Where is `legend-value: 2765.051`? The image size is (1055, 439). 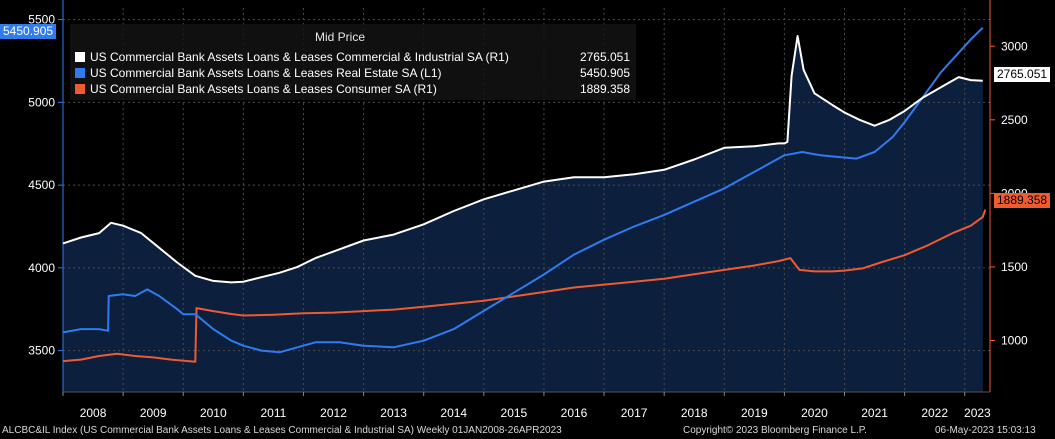
legend-value: 2765.051 is located at coordinates (604, 57).